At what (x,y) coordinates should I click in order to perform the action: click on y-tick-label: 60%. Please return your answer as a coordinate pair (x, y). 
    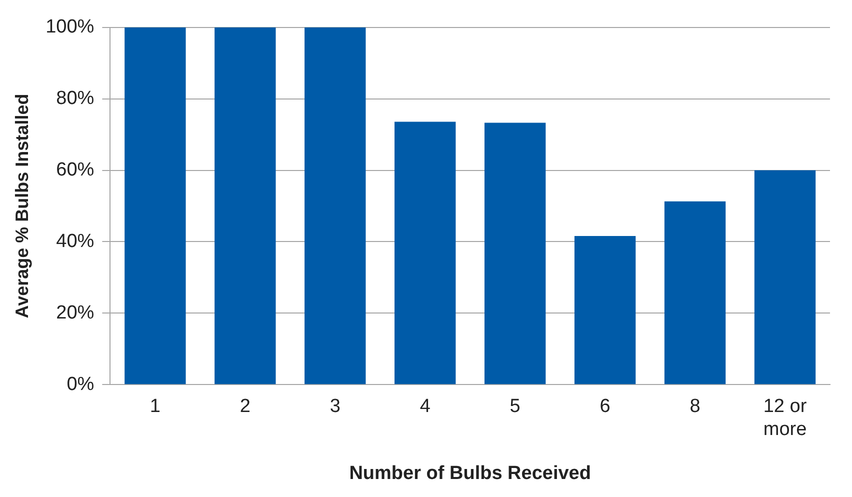
    Looking at the image, I should click on (75, 170).